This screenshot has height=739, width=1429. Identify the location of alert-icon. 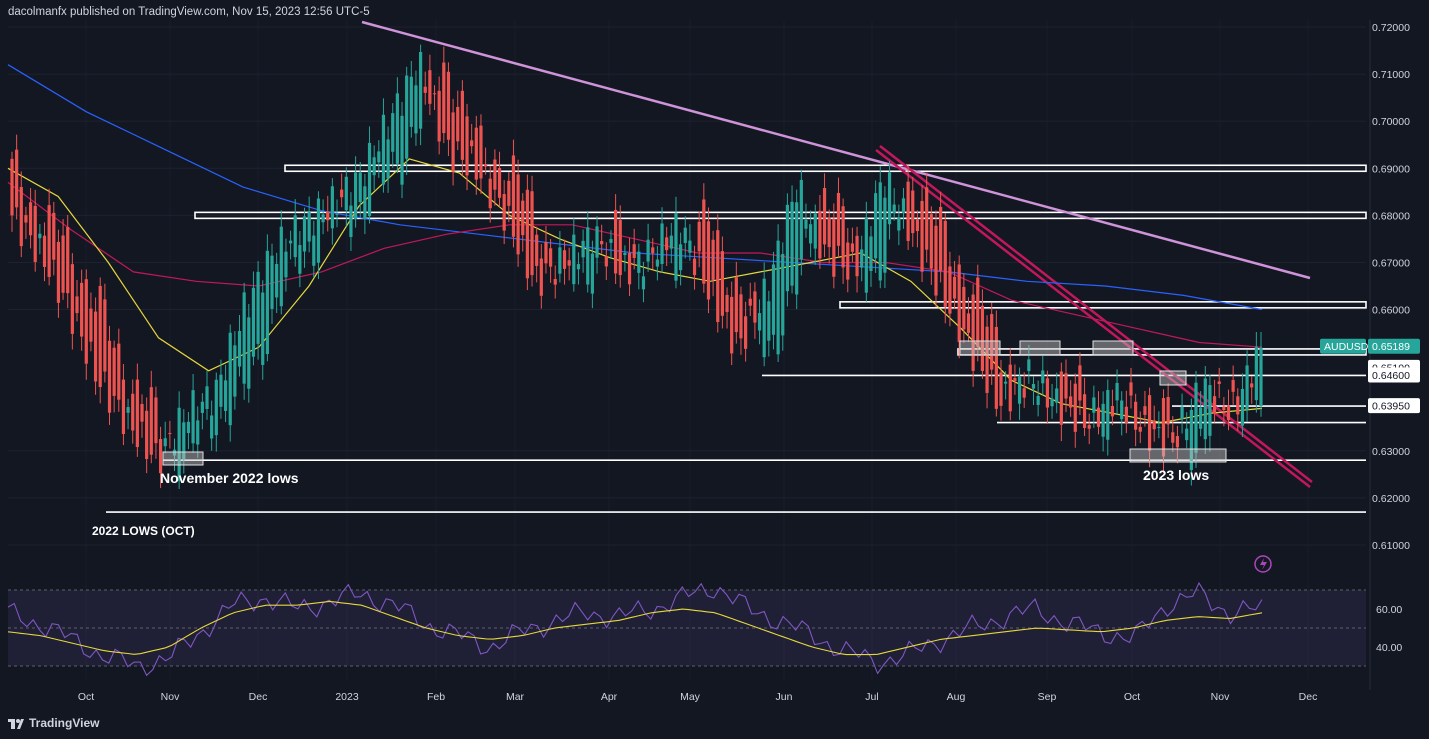
(1263, 564).